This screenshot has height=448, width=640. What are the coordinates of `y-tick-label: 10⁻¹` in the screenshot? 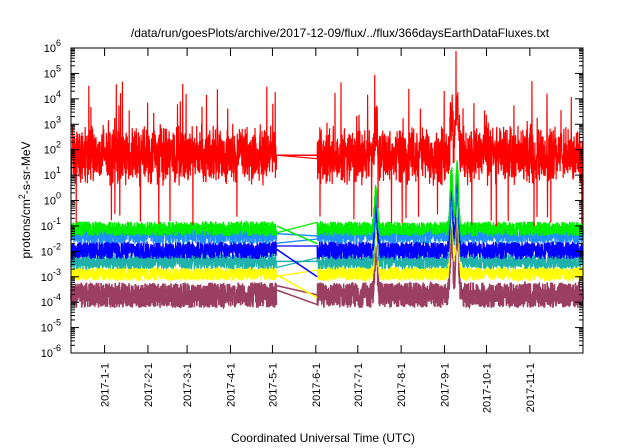 It's located at (51, 224).